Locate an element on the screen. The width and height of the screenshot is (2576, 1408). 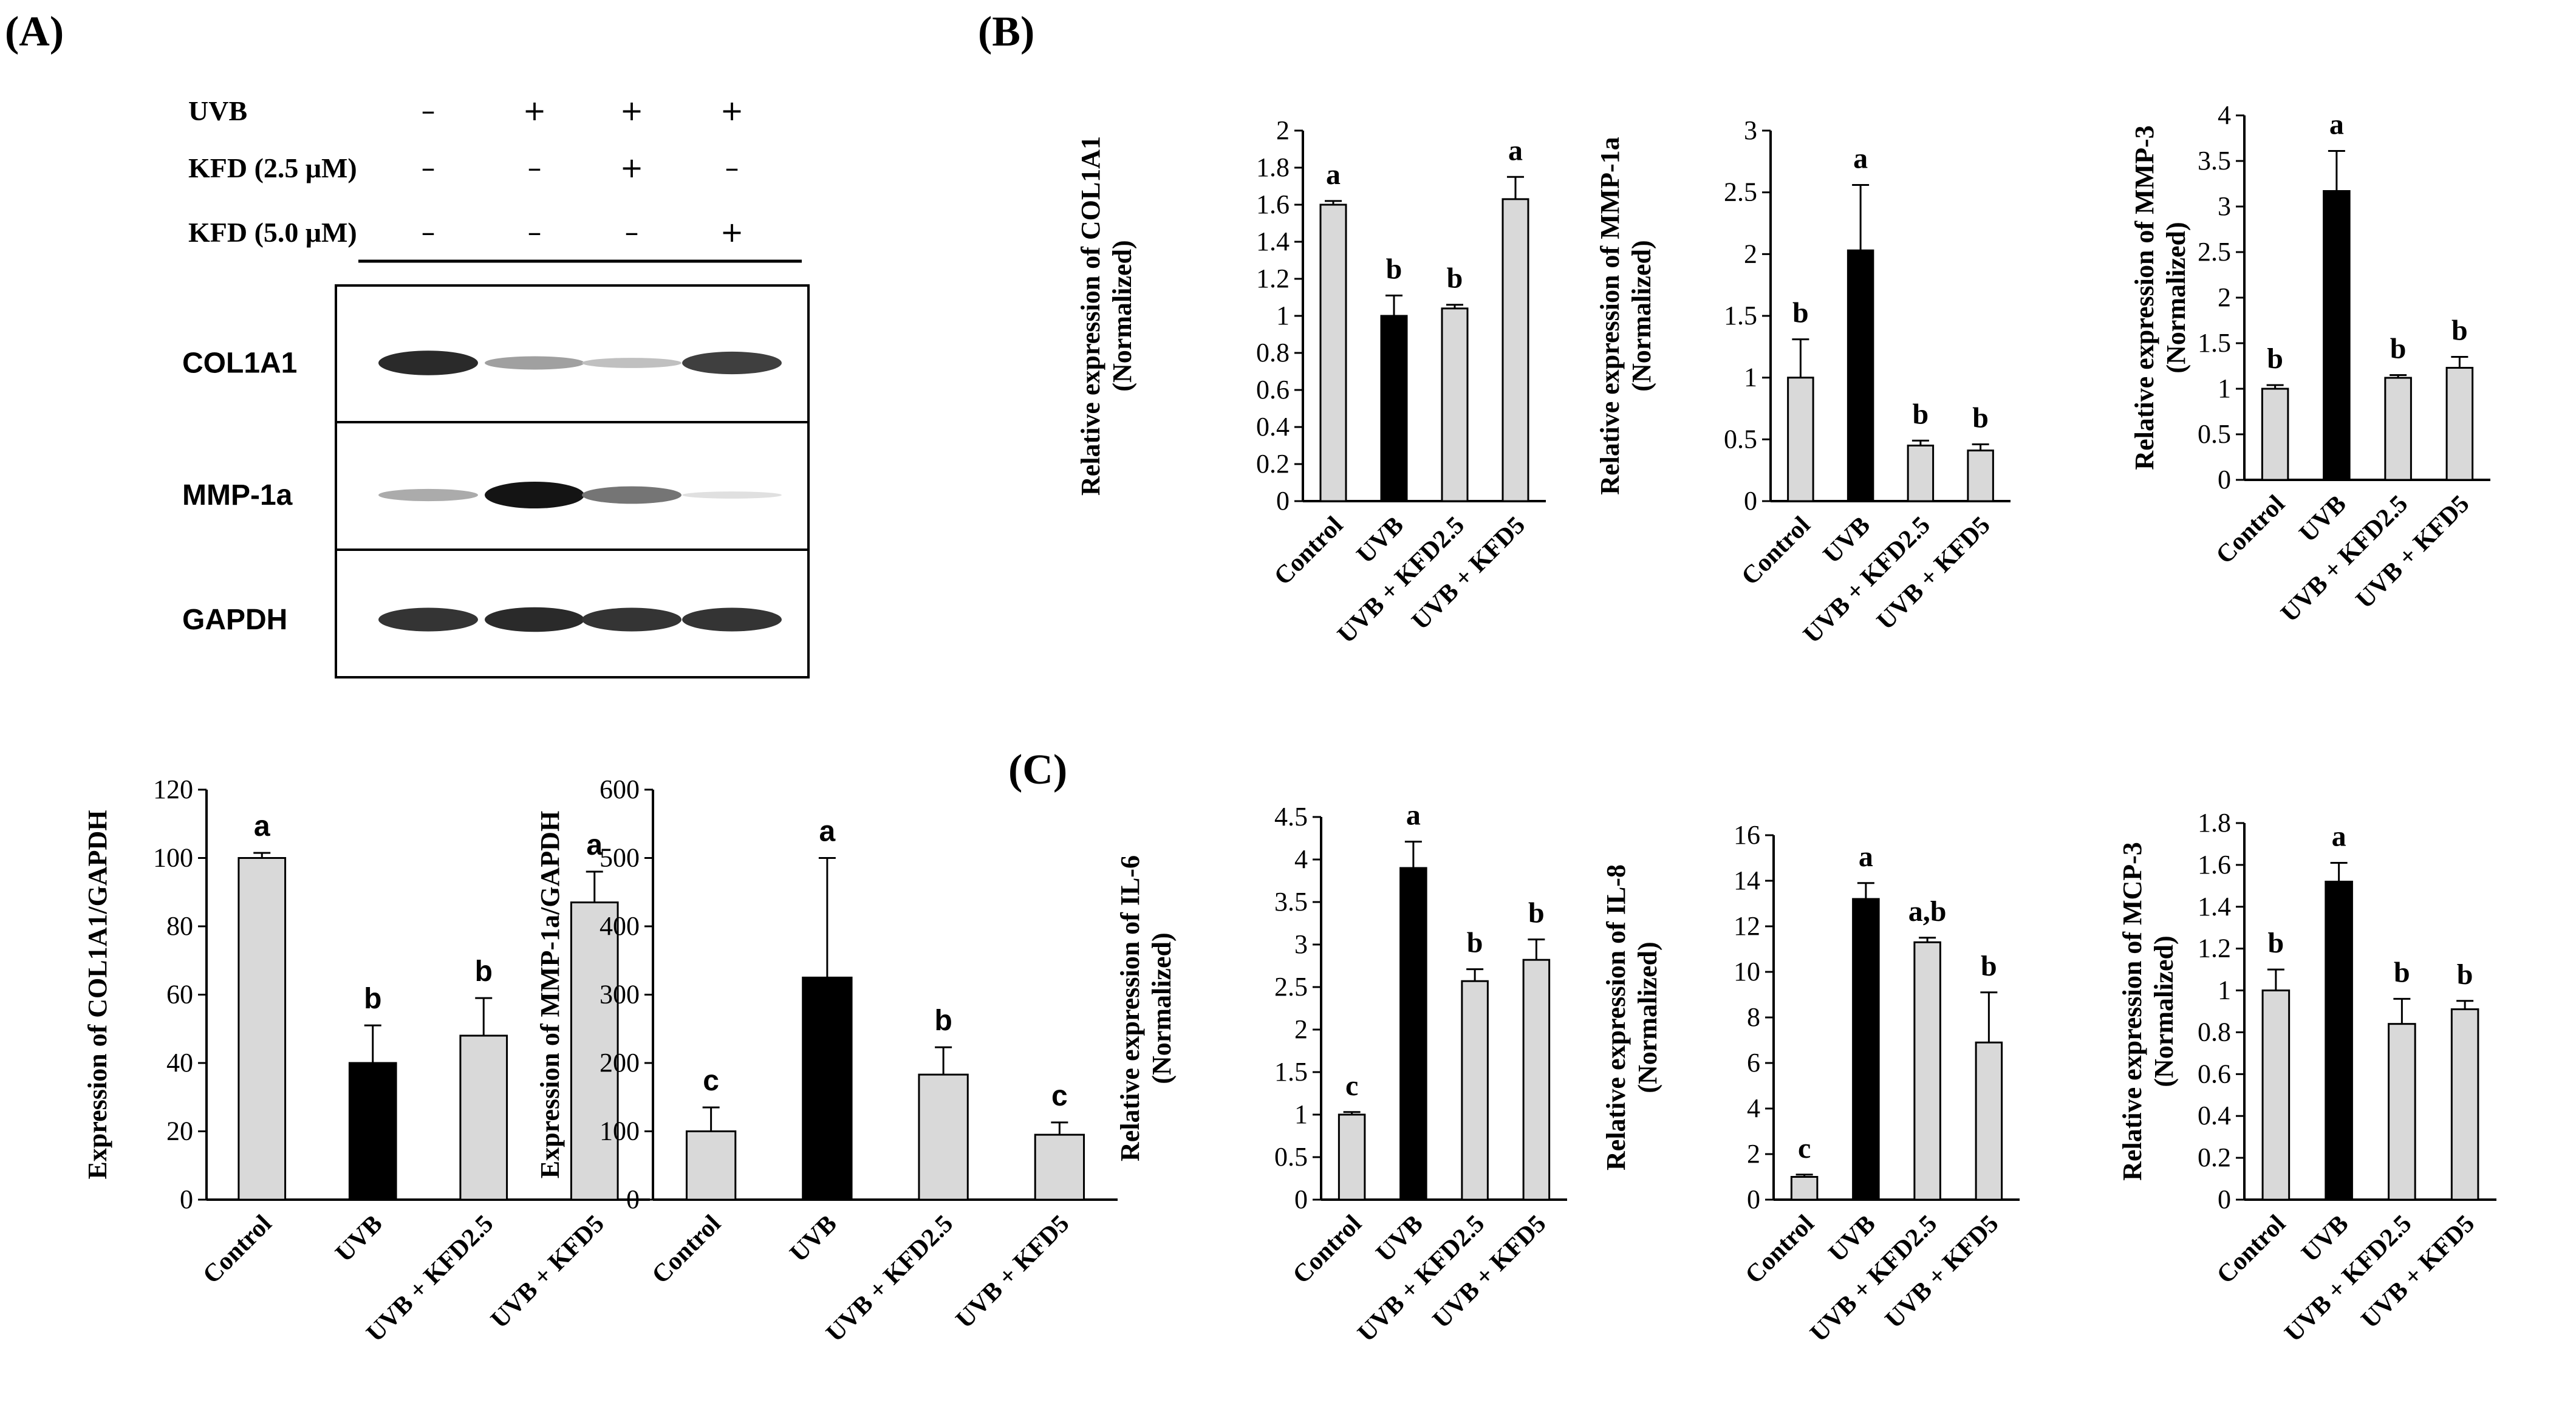
y-tick-label: 300 is located at coordinates (620, 995).